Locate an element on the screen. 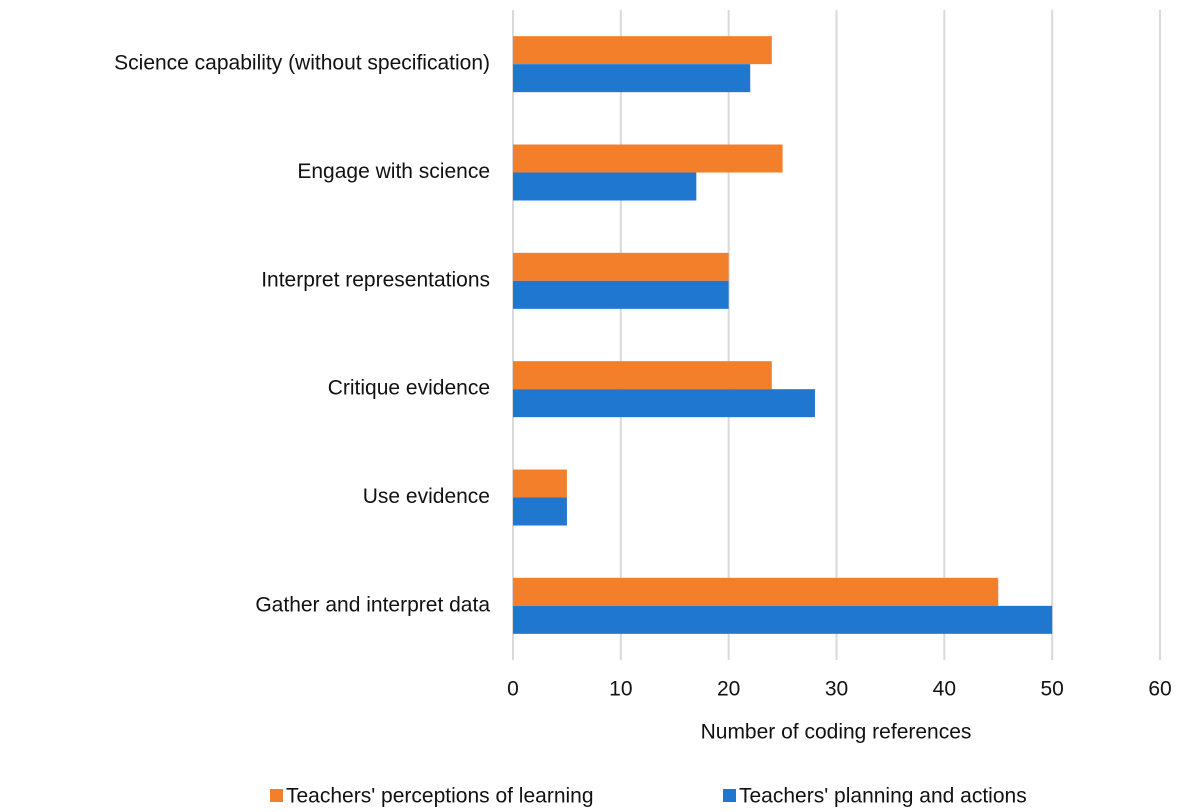 This screenshot has width=1184, height=812. y-tick-label: Use evidence is located at coordinates (426, 496).